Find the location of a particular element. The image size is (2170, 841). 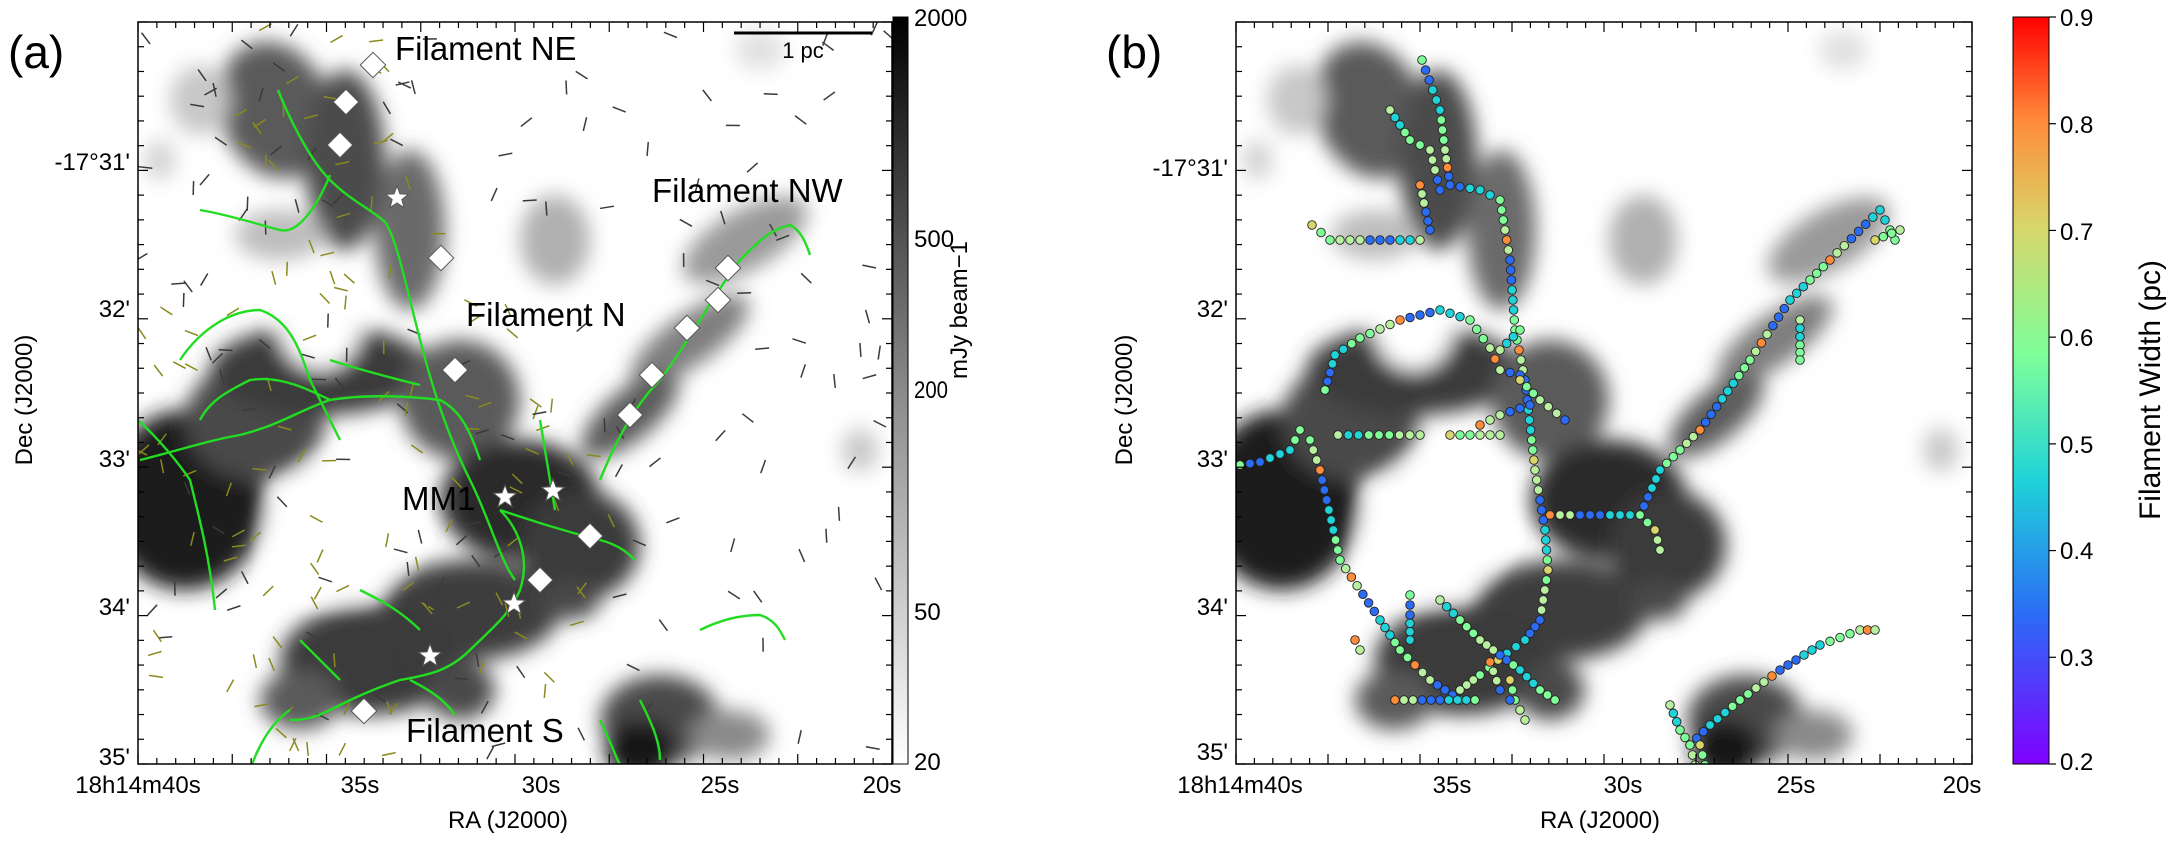

panel-a-cbar-tick-2: 200 is located at coordinates (931, 390).